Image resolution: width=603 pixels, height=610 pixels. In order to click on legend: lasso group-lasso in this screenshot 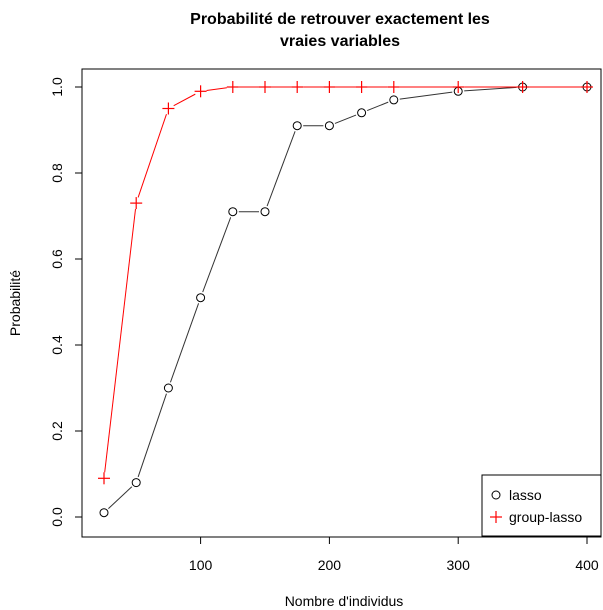, I will do `click(541, 505)`.